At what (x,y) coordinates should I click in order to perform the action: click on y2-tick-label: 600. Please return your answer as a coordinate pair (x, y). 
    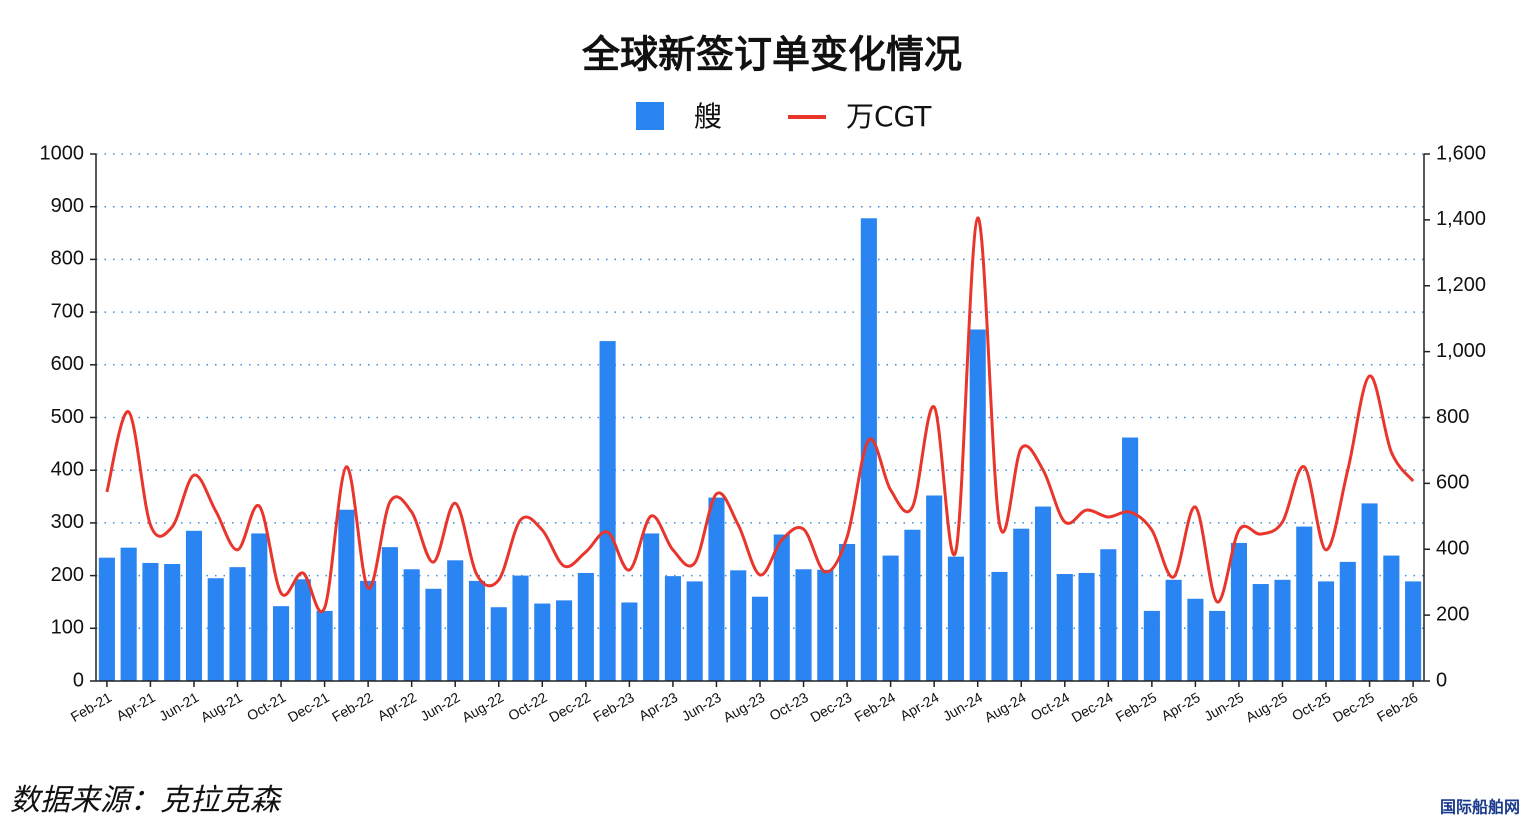
    Looking at the image, I should click on (1452, 483).